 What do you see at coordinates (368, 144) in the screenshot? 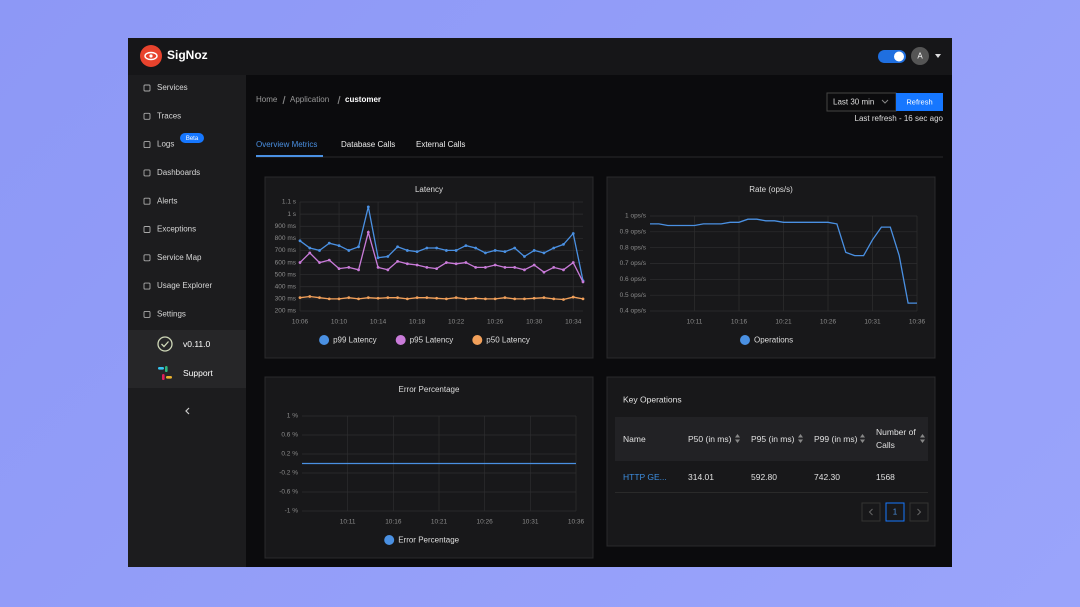
I see `tab: Database Calls` at bounding box center [368, 144].